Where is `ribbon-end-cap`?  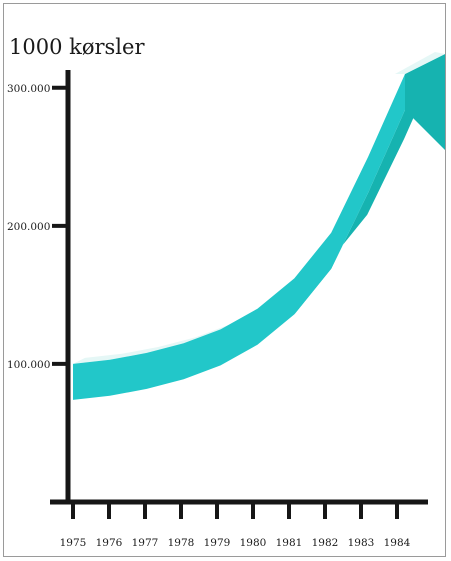 ribbon-end-cap is located at coordinates (425, 102).